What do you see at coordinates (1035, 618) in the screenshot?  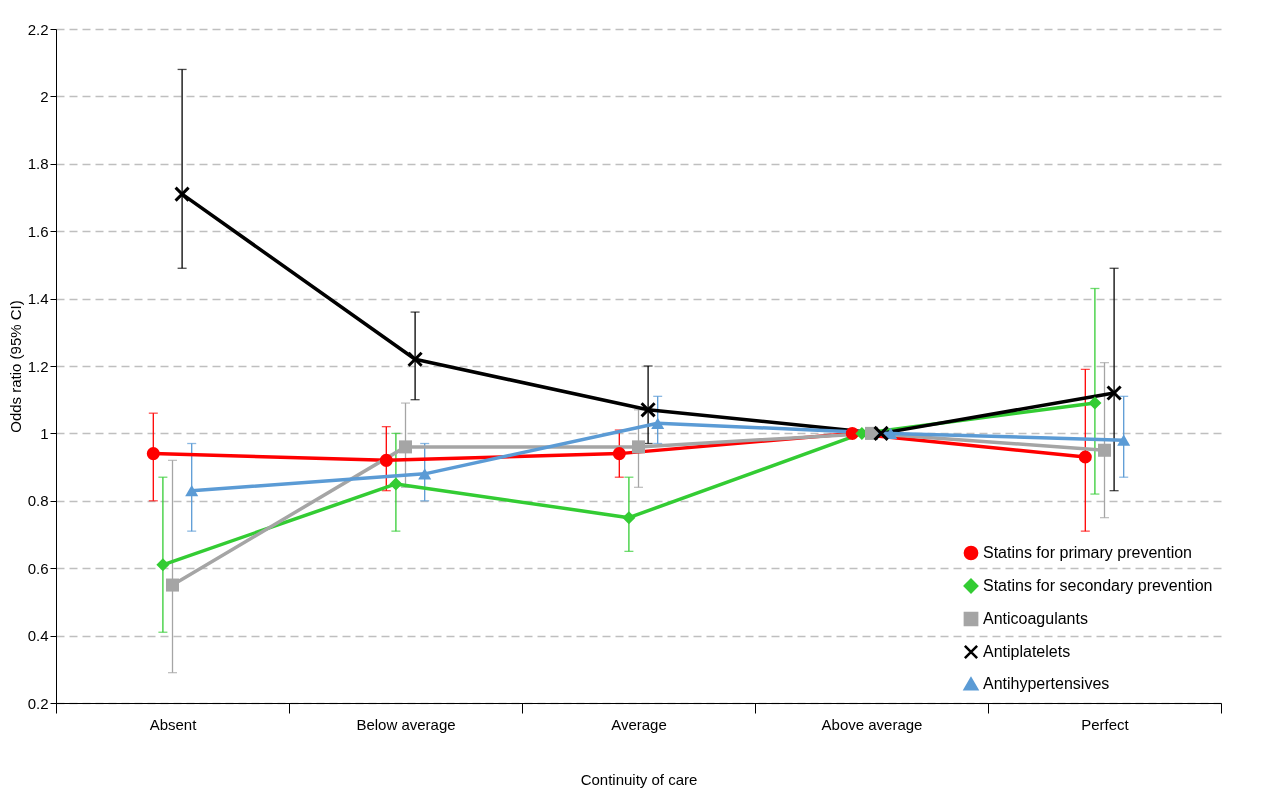 I see `legend-label: Anticoagulants` at bounding box center [1035, 618].